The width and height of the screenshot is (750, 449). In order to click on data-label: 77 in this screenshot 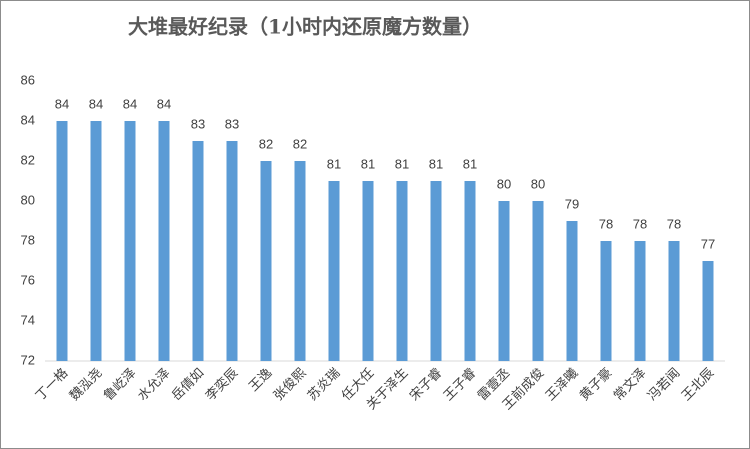, I will do `click(708, 243)`.